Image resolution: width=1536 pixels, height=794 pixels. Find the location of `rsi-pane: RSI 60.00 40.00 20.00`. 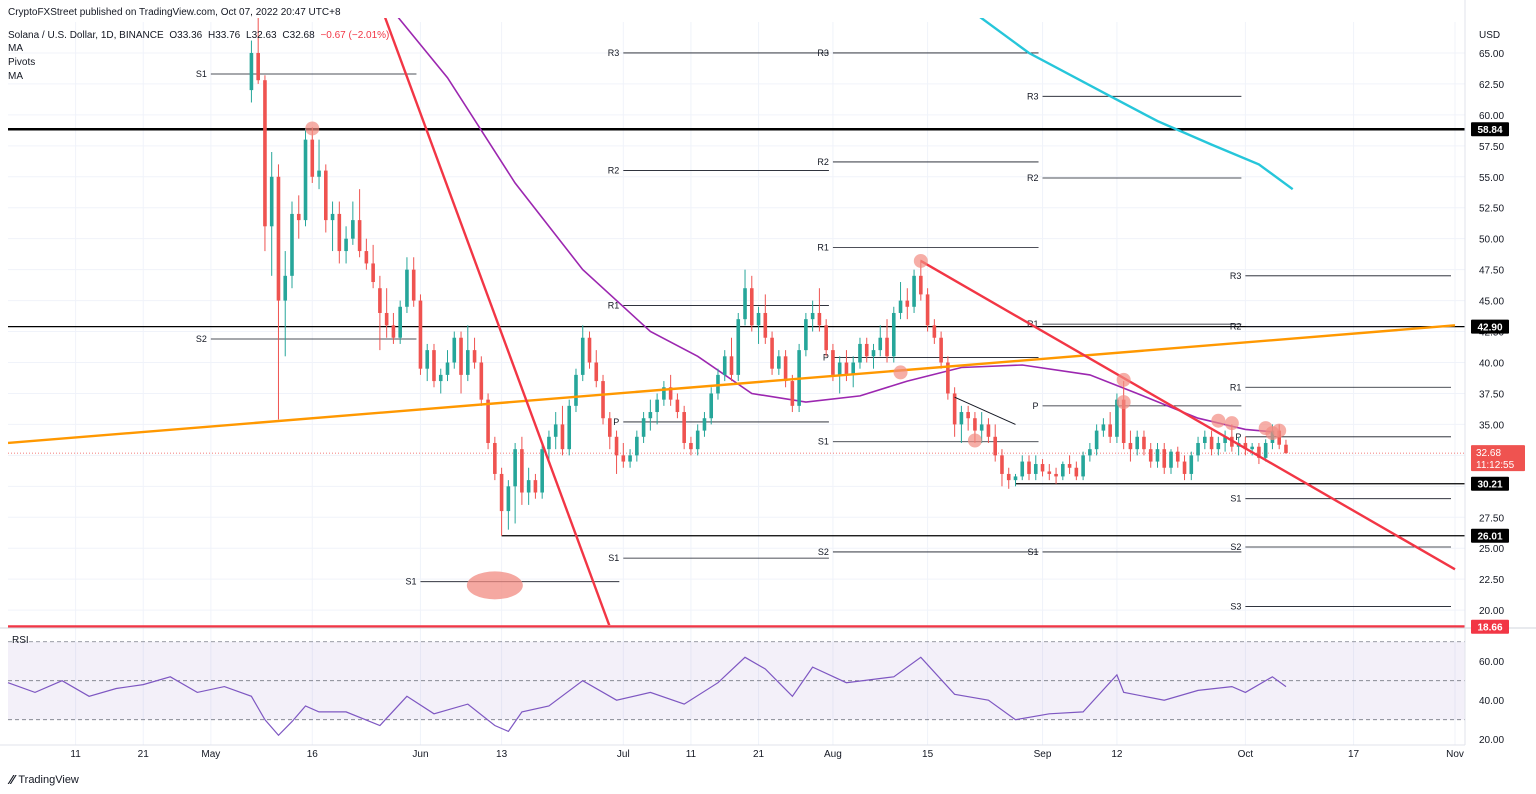

rsi-pane: RSI 60.00 40.00 20.00 is located at coordinates (768, 686).